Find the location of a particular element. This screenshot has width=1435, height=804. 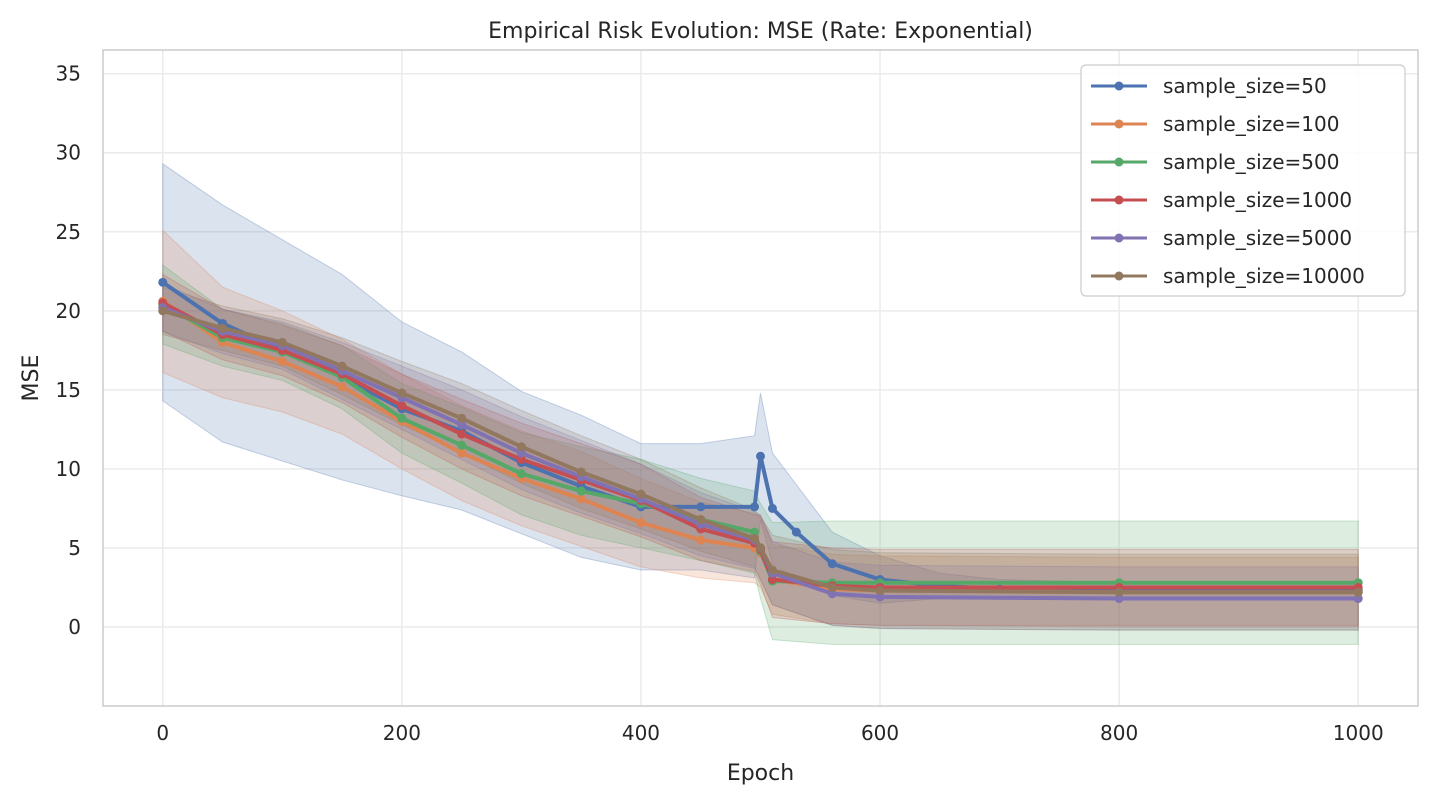

x-tick-label: 1000 is located at coordinates (1358, 733).